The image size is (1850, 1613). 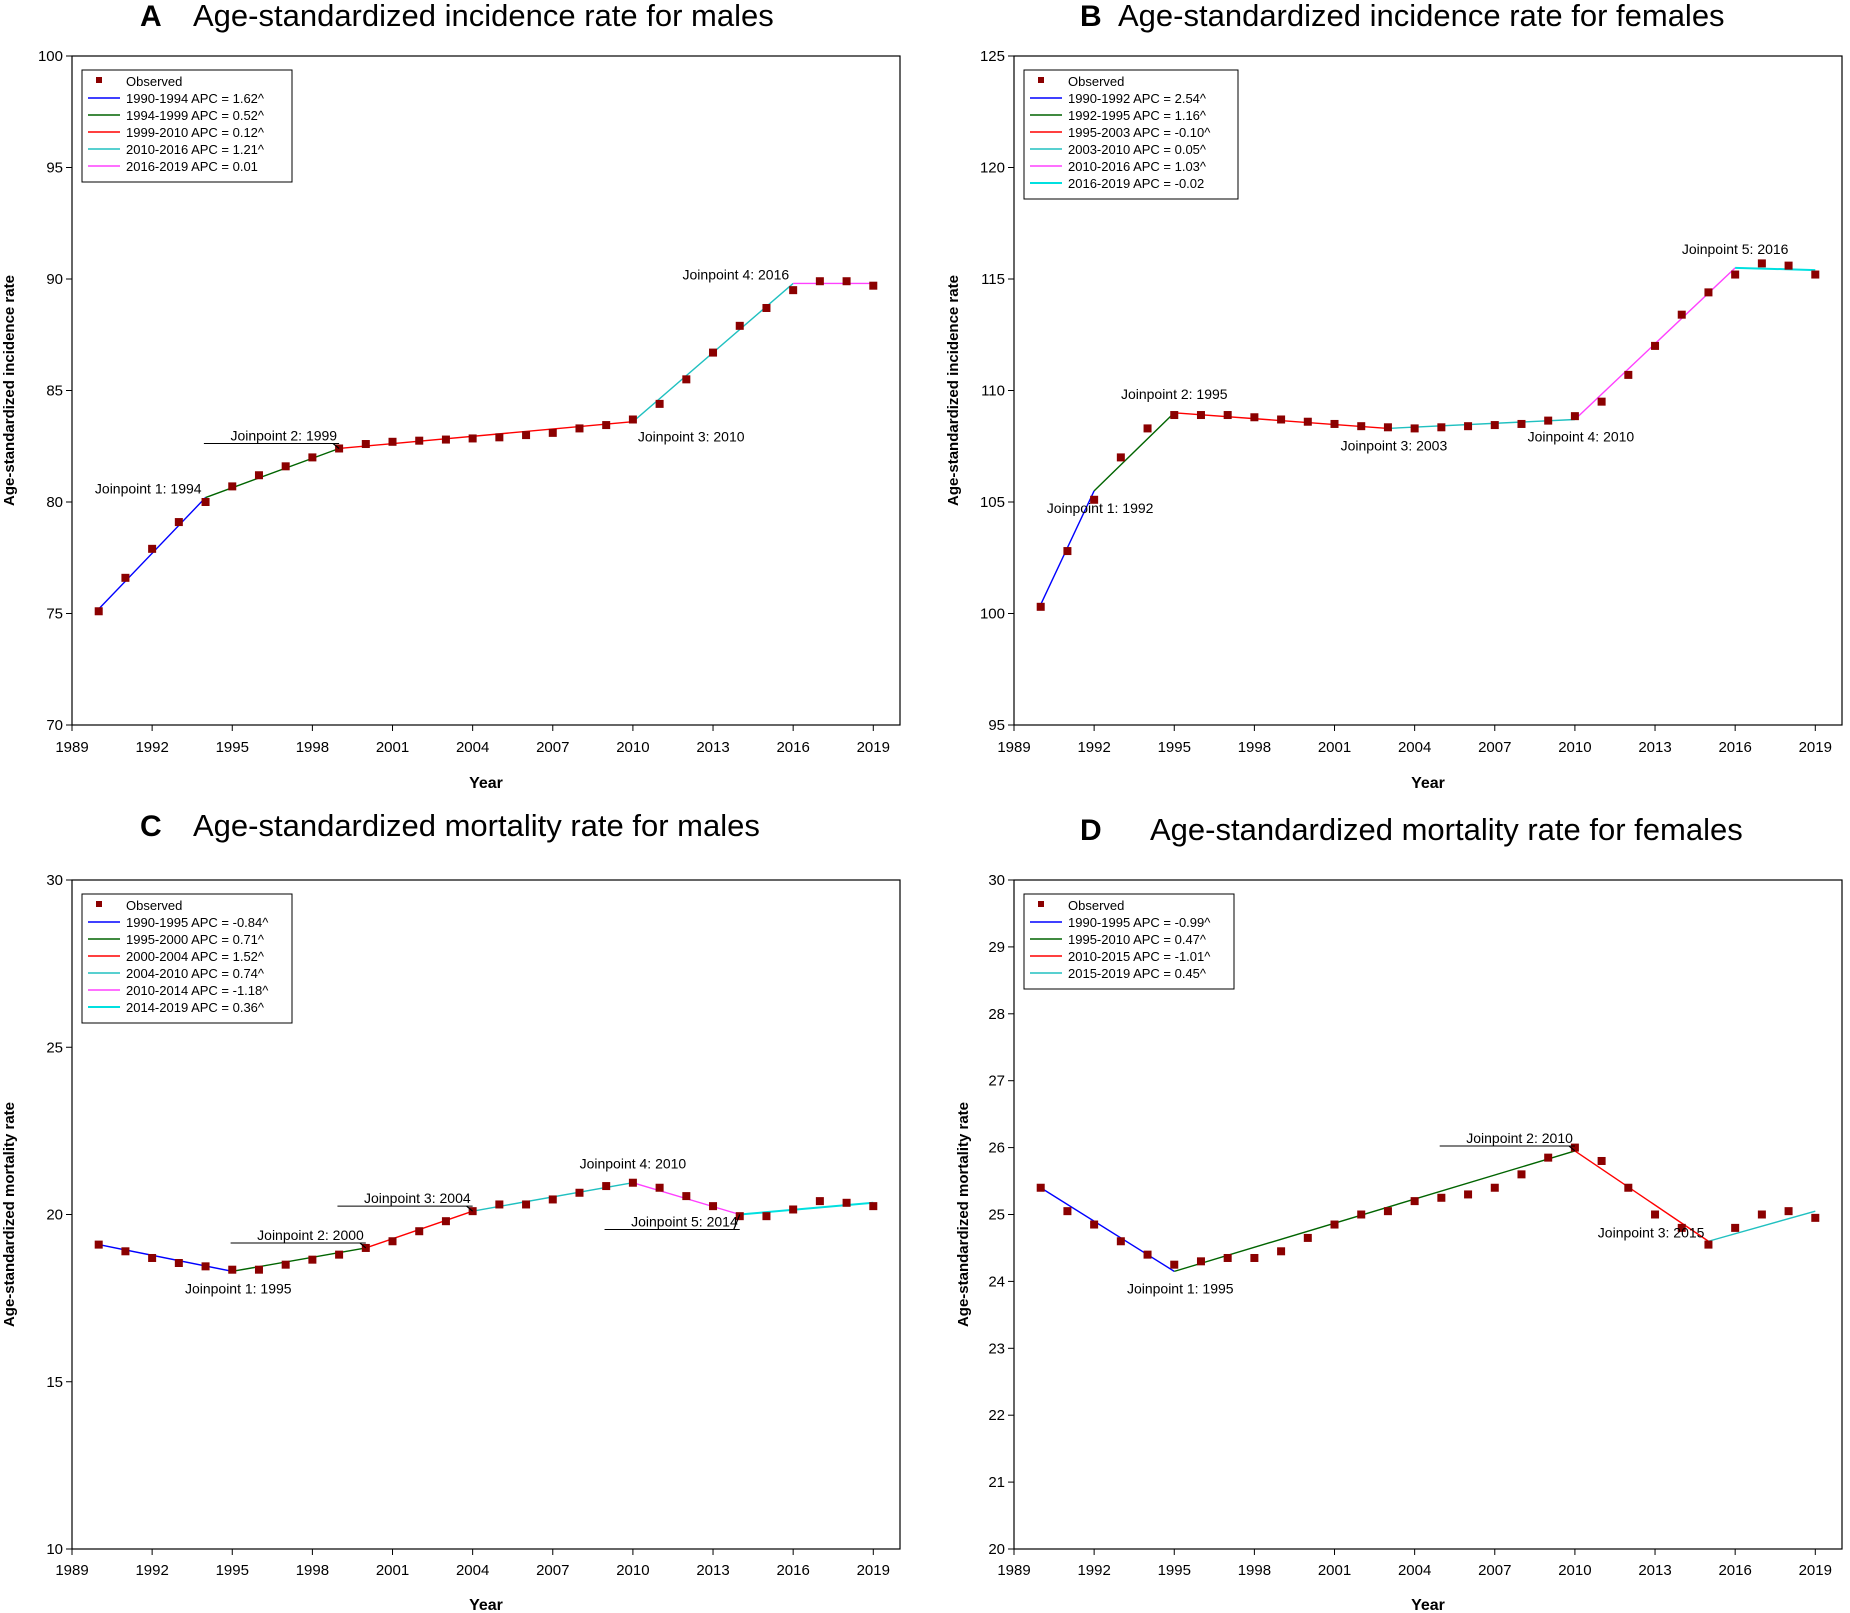 What do you see at coordinates (1494, 1570) in the screenshot?
I see `x-tick-label: 2007` at bounding box center [1494, 1570].